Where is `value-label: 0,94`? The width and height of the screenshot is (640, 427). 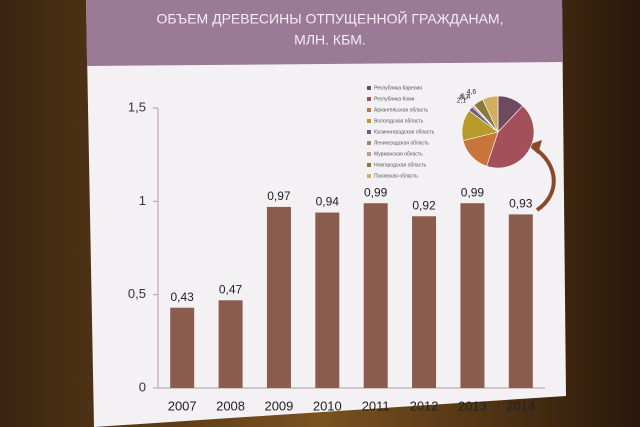
value-label: 0,94 is located at coordinates (328, 202).